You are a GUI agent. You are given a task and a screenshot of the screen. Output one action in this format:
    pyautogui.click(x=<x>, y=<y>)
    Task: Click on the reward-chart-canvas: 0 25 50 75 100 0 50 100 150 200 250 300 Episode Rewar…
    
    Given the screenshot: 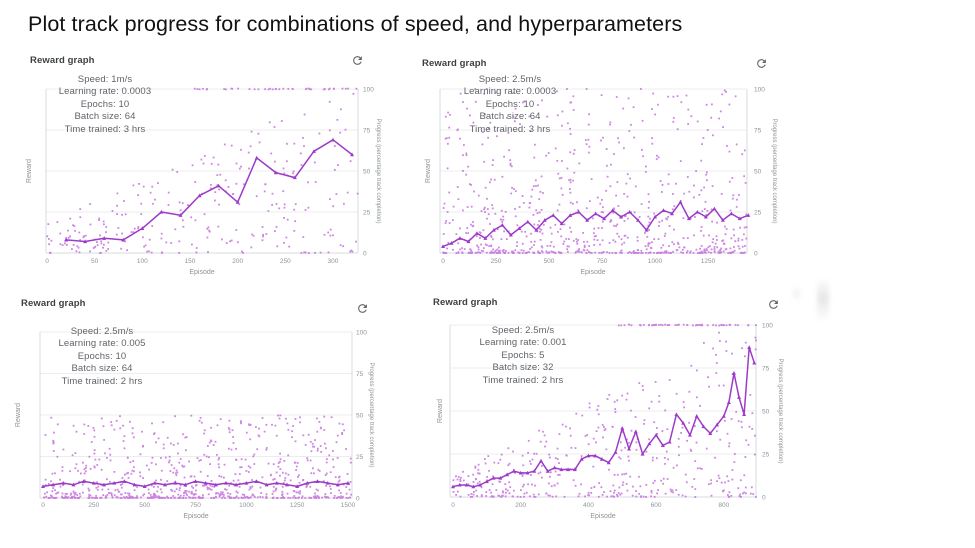 What is the action you would take?
    pyautogui.click(x=203, y=181)
    